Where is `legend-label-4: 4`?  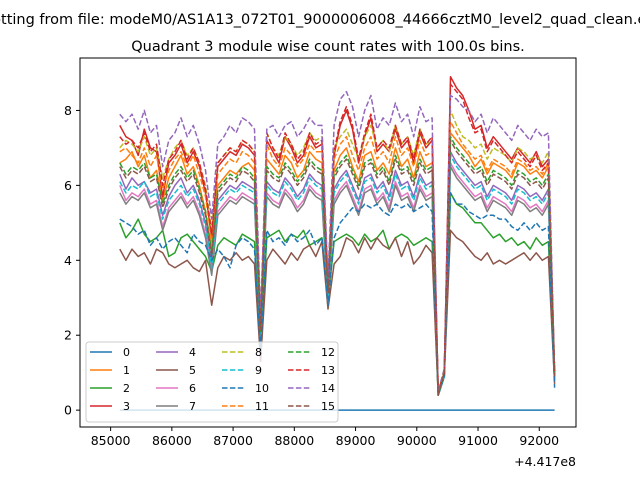
legend-label-4: 4 is located at coordinates (192, 352).